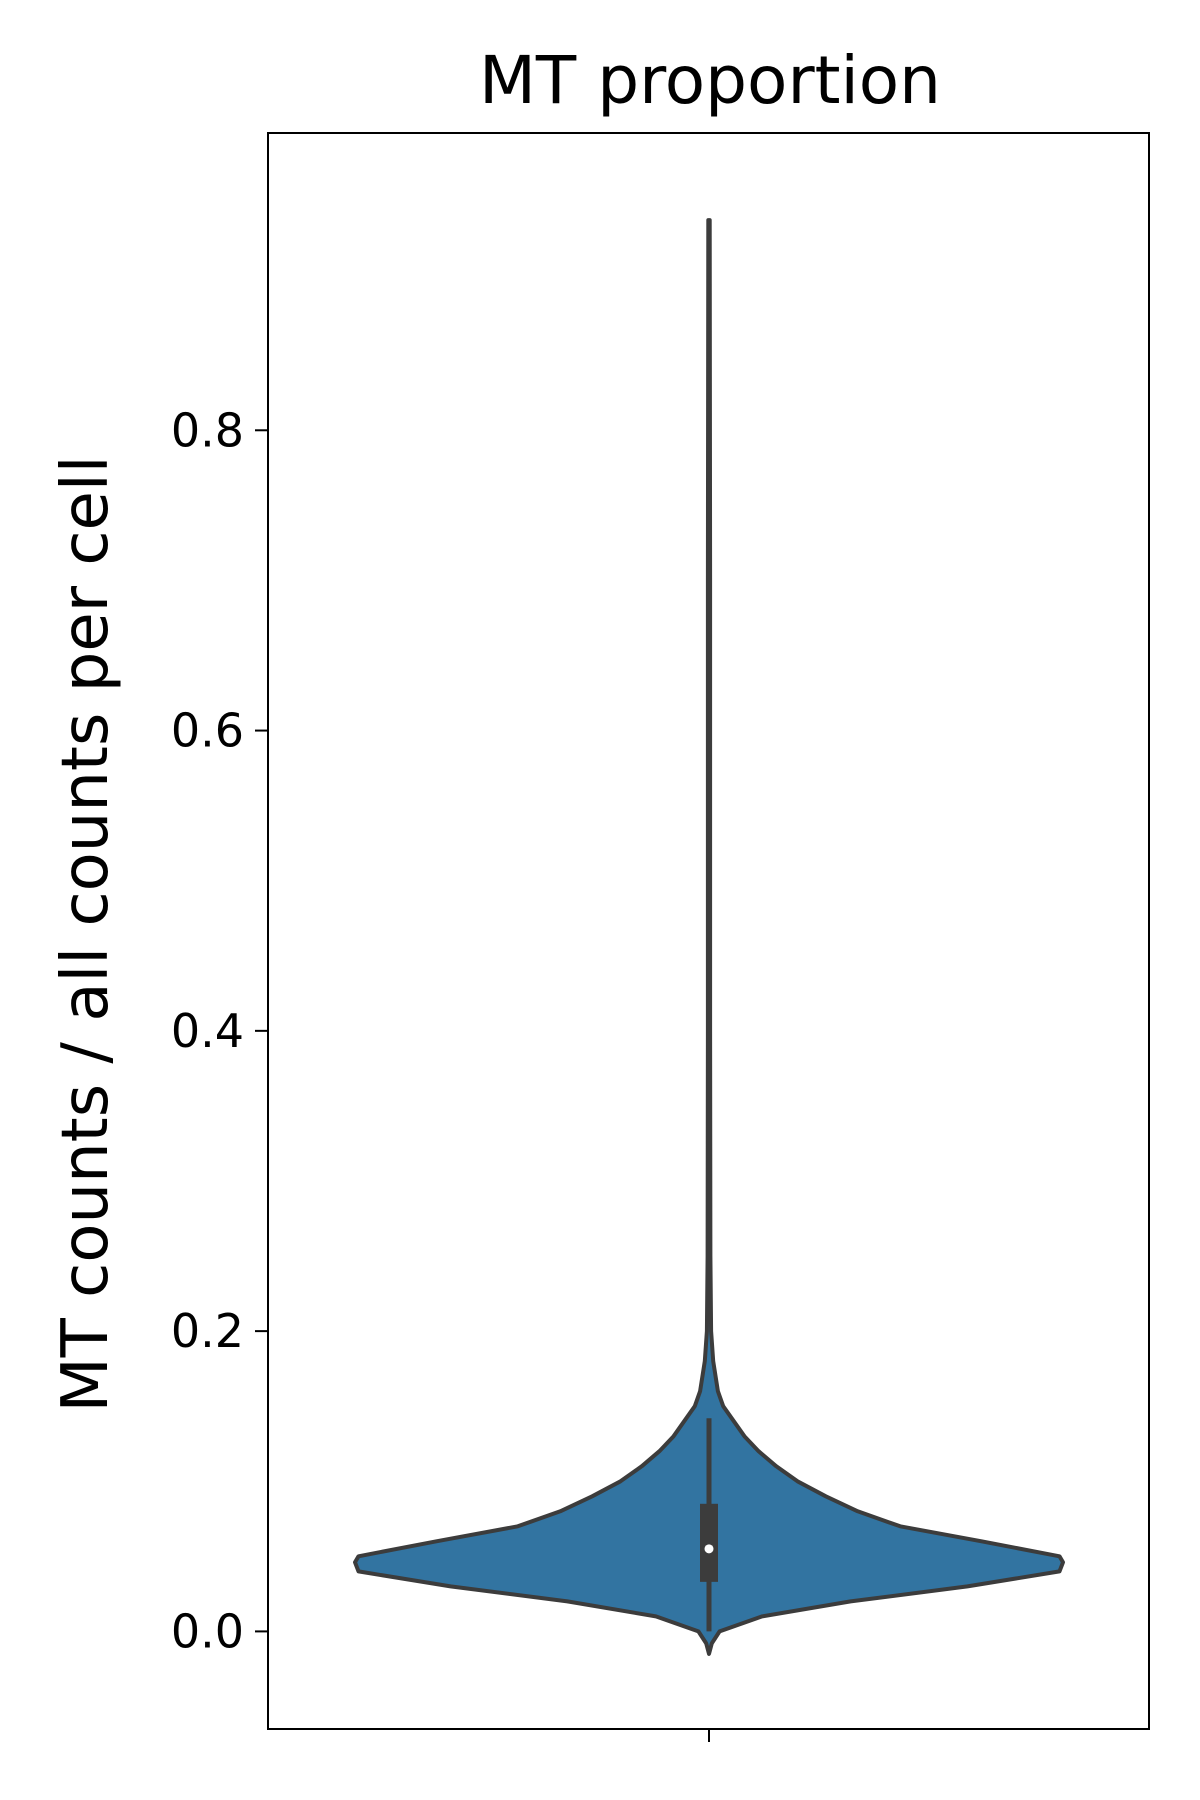 Image resolution: width=1200 pixels, height=1800 pixels. Describe the element at coordinates (709, 1549) in the screenshot. I see `median-marker` at that location.